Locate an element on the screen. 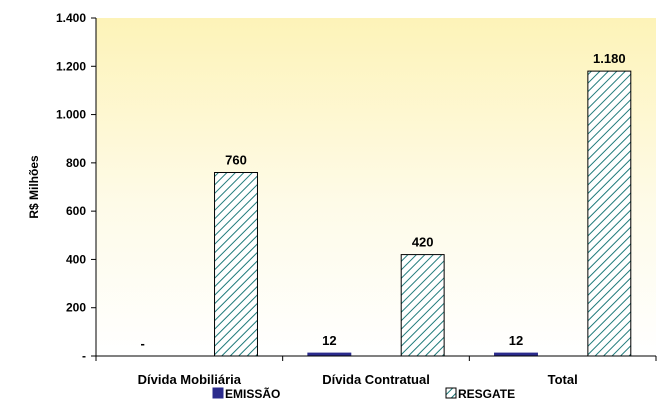 The width and height of the screenshot is (664, 408). x-tick-label: Dívida Mobiliária is located at coordinates (190, 379).